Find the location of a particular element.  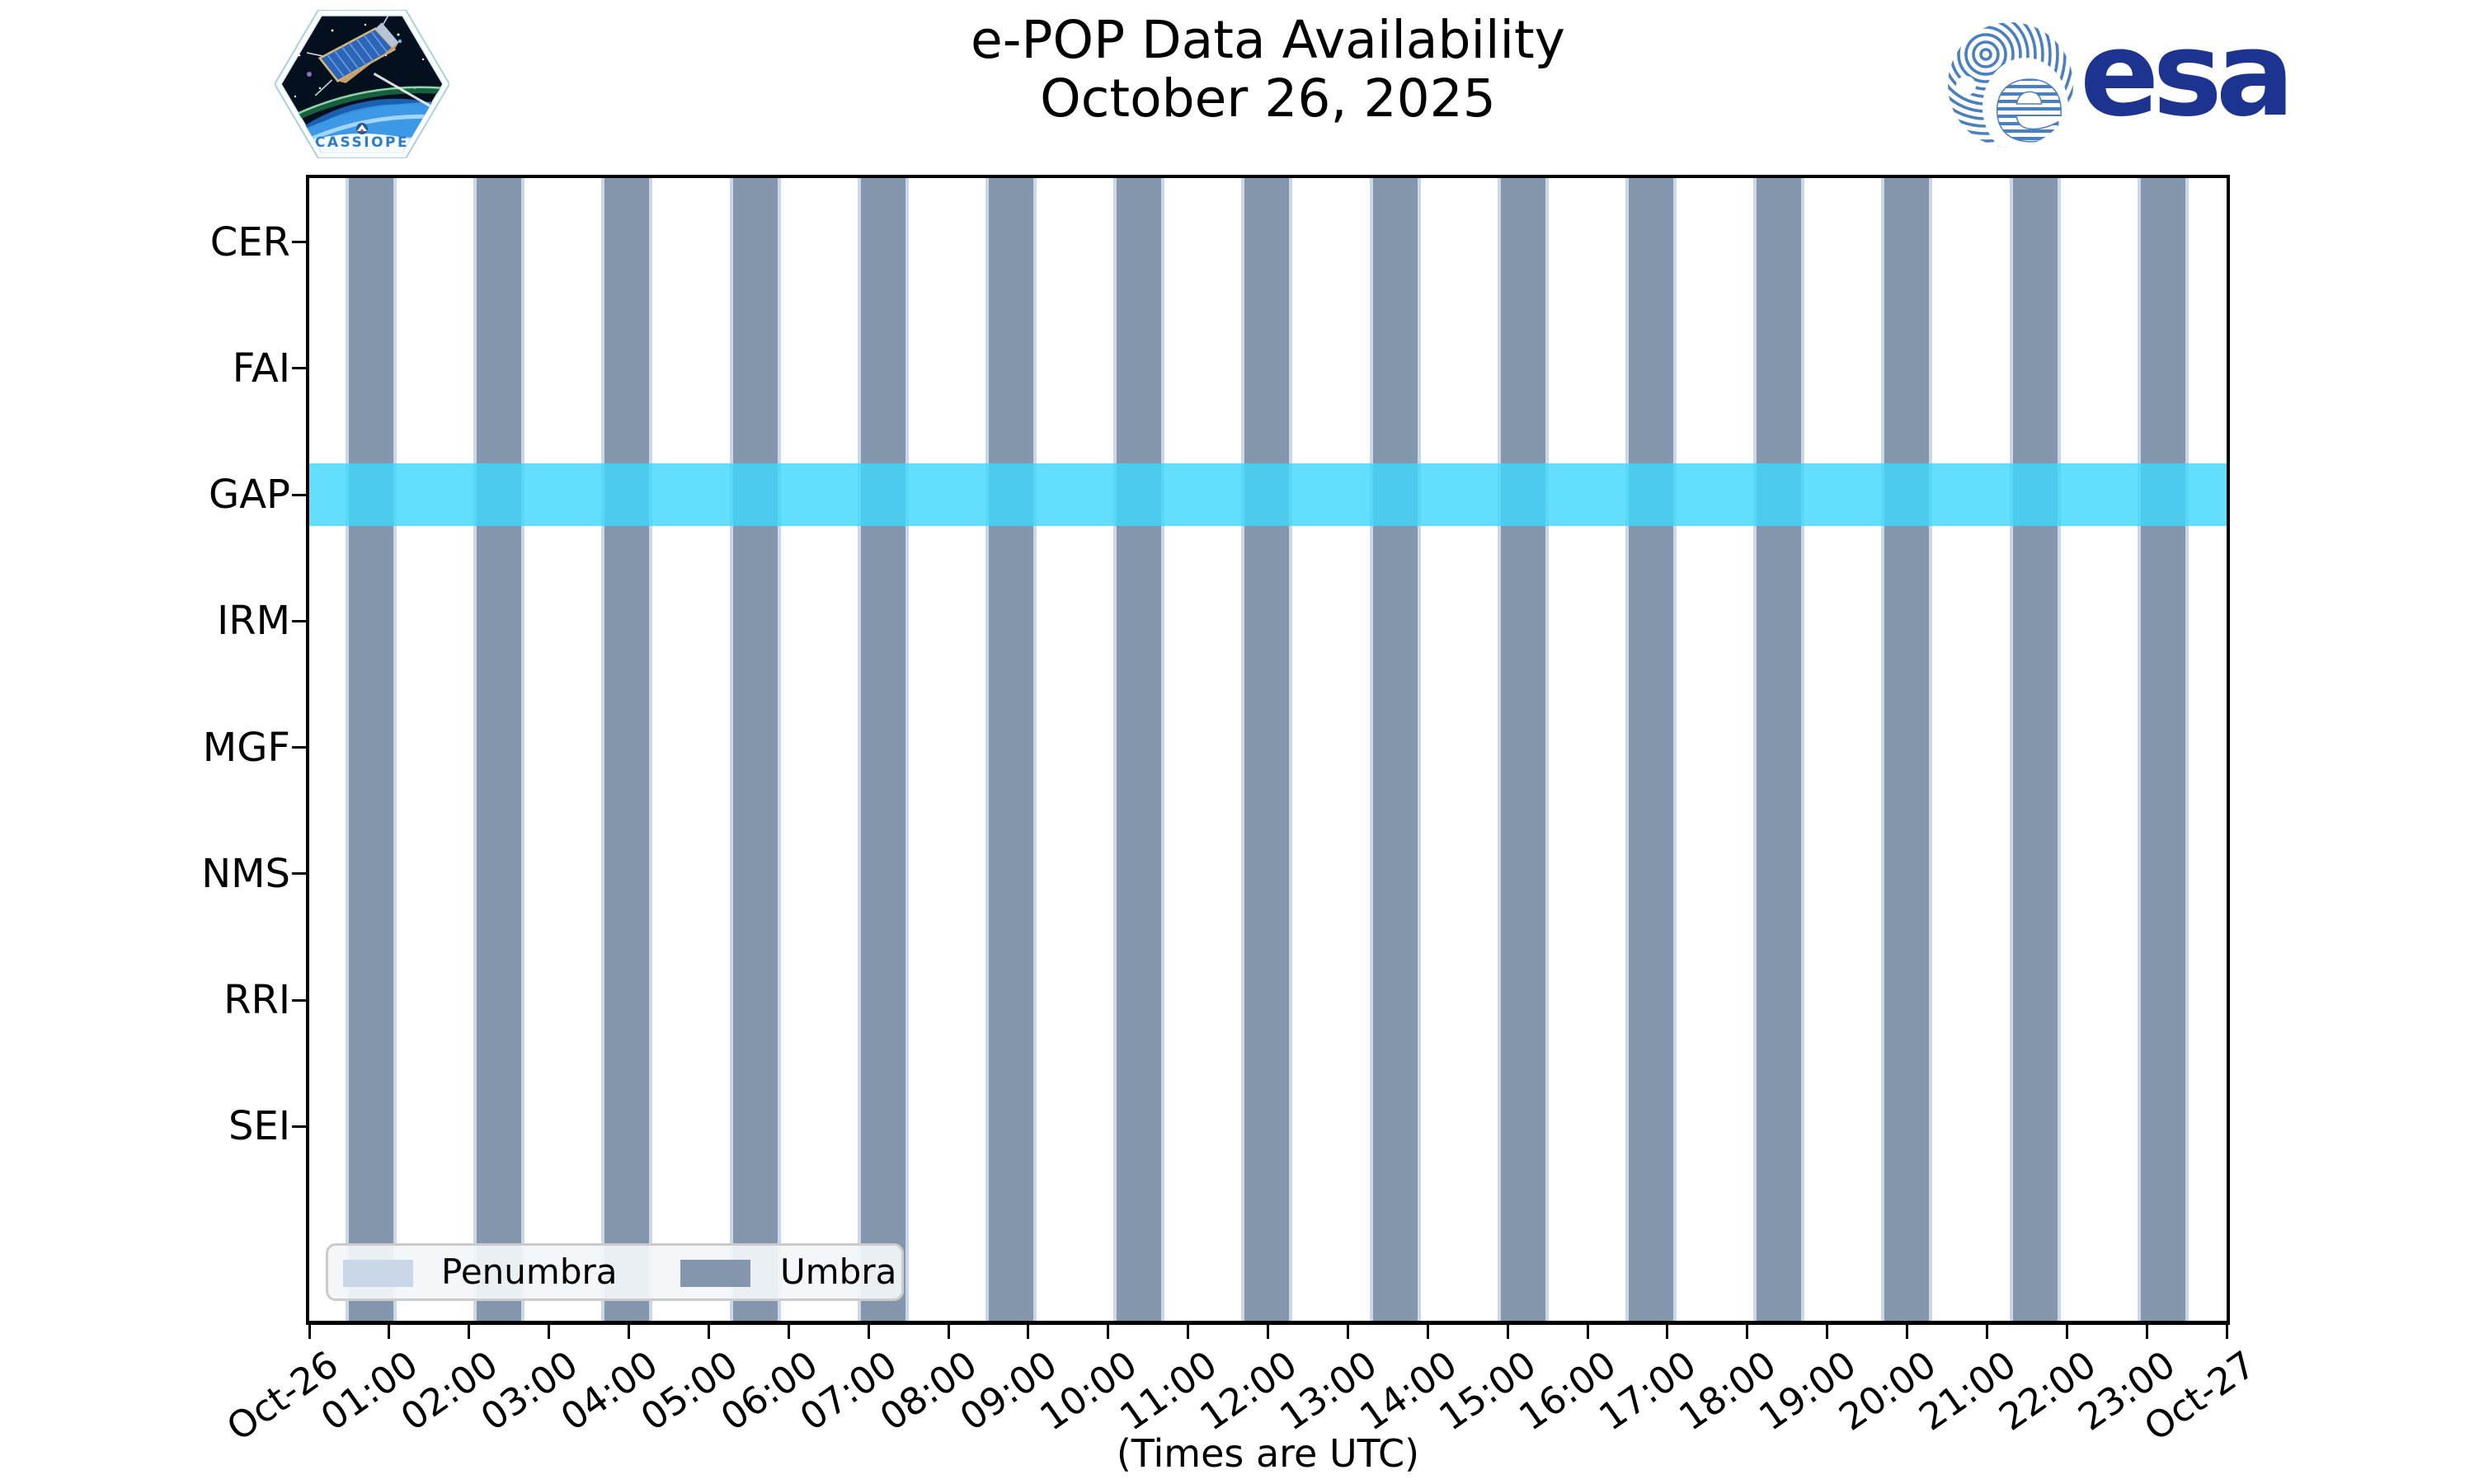

legend-swatch-penumbra is located at coordinates (378, 1273).